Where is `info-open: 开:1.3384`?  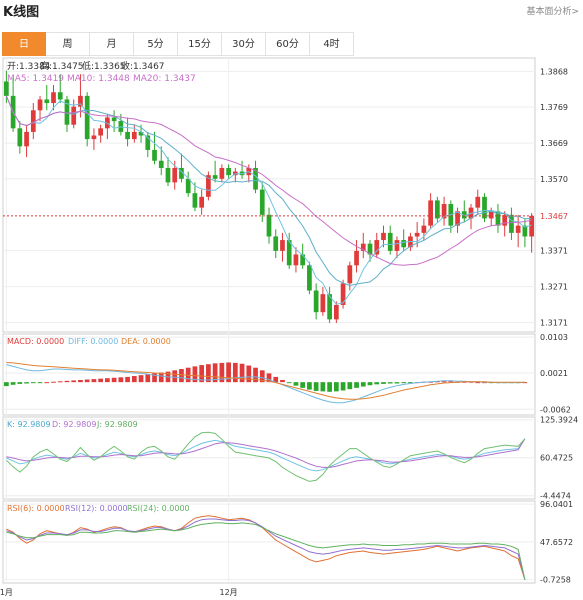
info-open: 开:1.3384 is located at coordinates (29, 66).